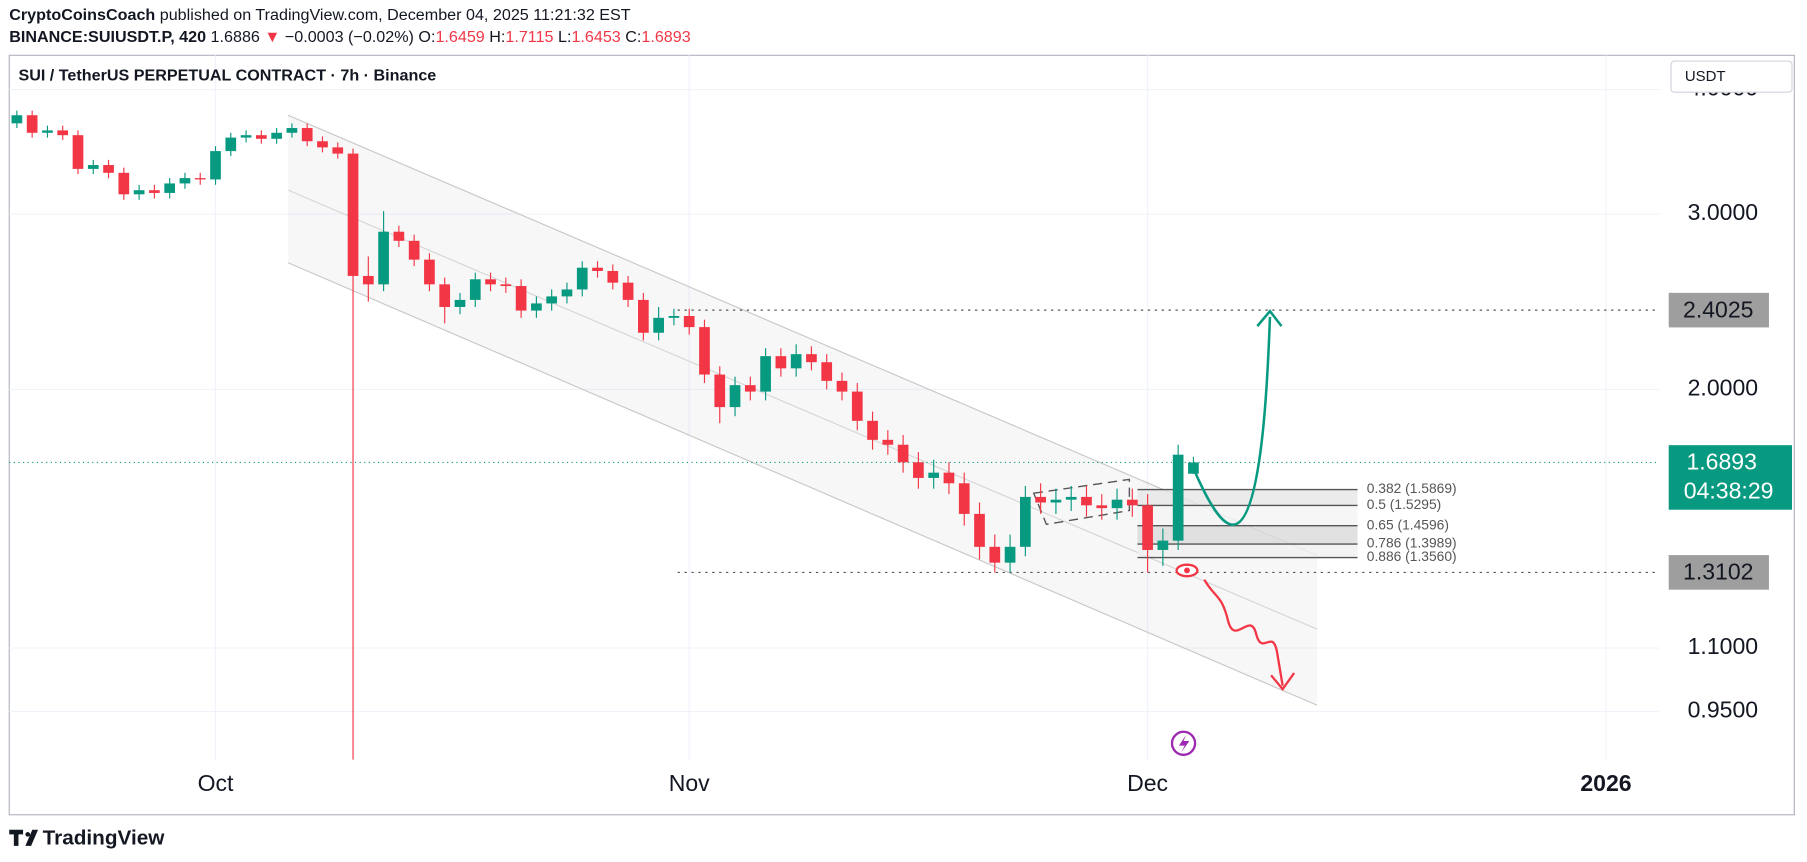 The width and height of the screenshot is (1807, 862). Describe the element at coordinates (1729, 491) in the screenshot. I see `countdown: 04:38:29` at that location.